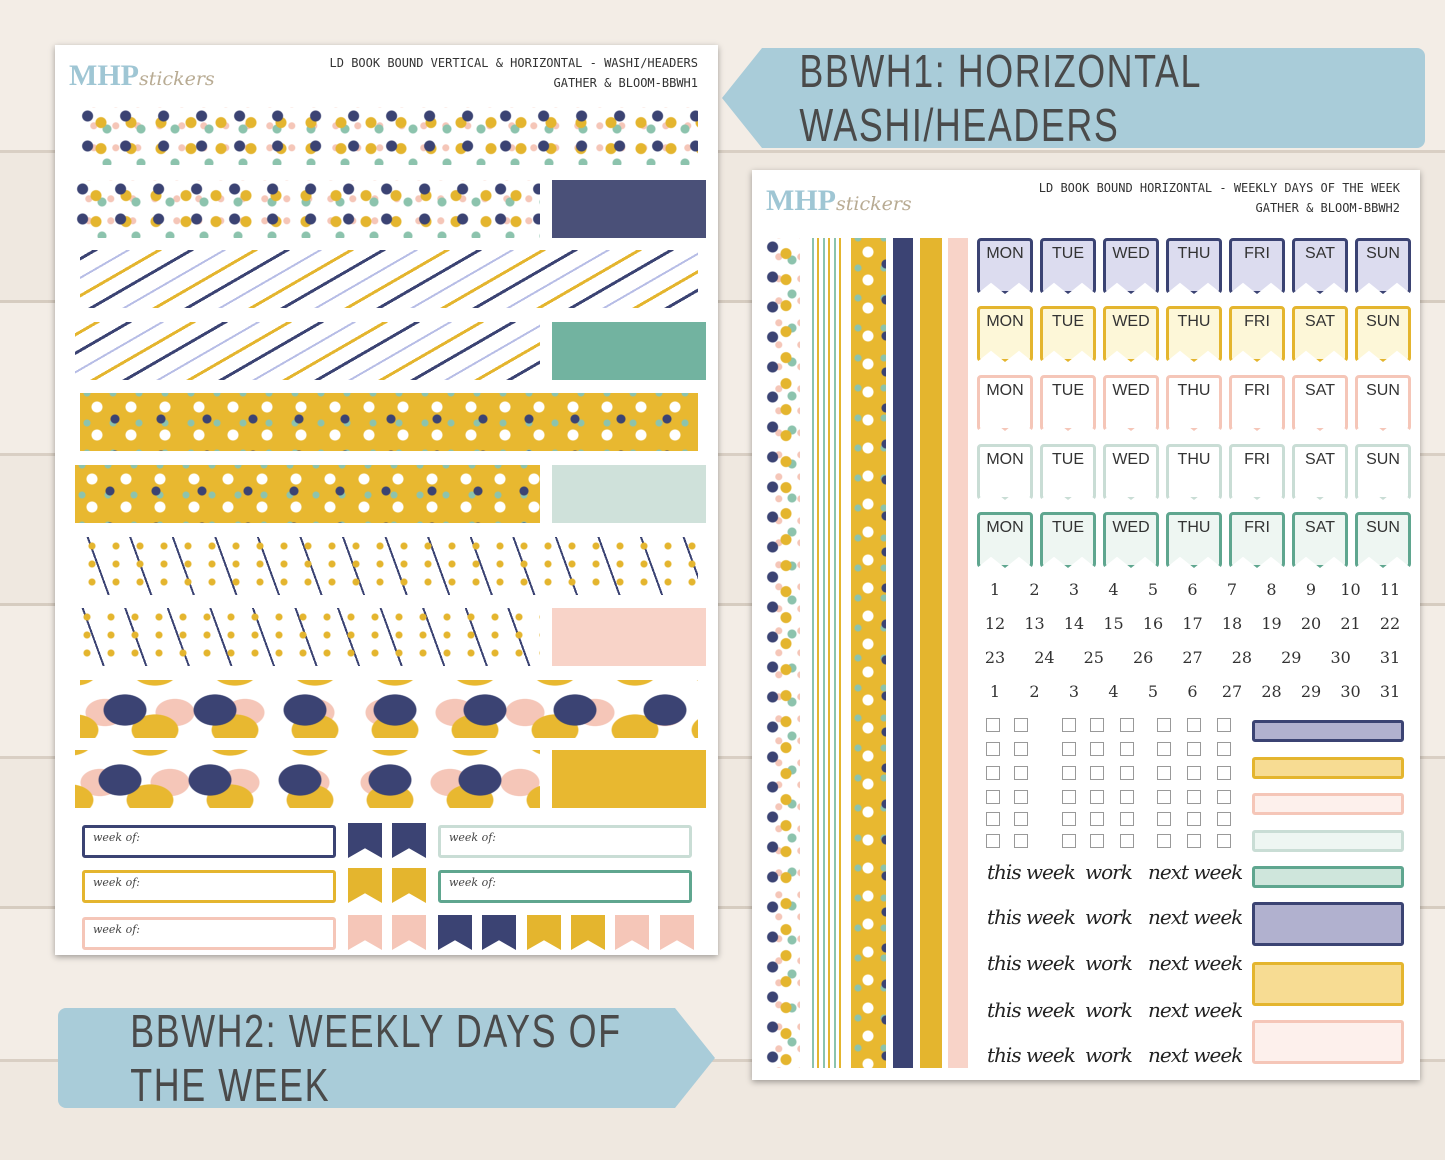 The image size is (1445, 1160). What do you see at coordinates (1074, 623) in the screenshot?
I see `date-number: 14` at bounding box center [1074, 623].